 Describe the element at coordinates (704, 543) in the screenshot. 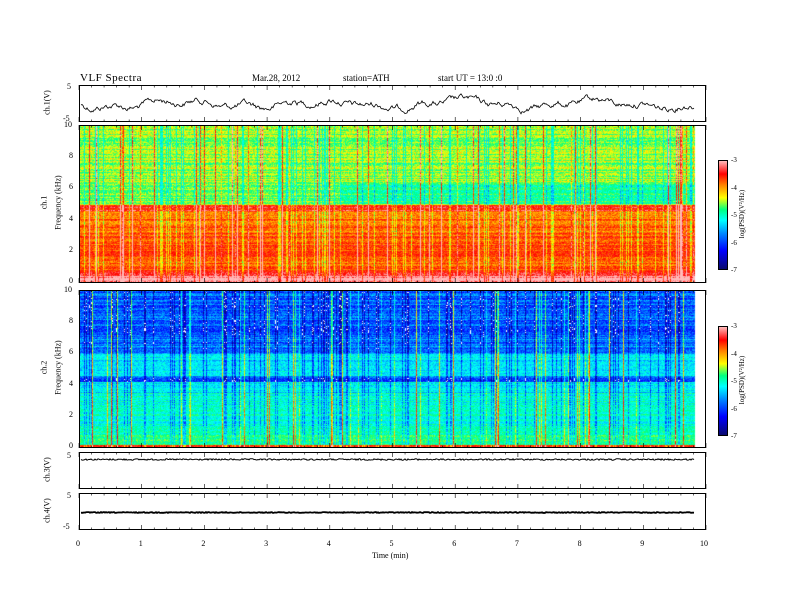

I see `x-tick-label: 10` at that location.